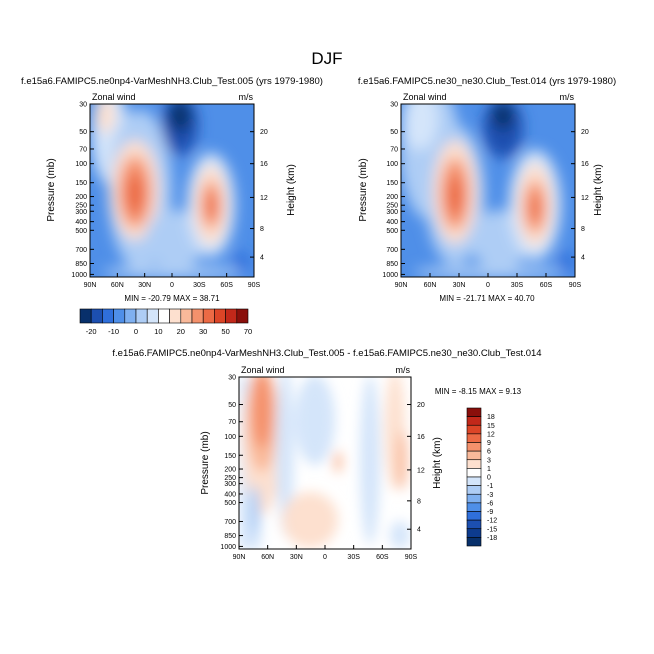 This screenshot has height=654, width=654. Describe the element at coordinates (488, 281) in the screenshot. I see `panel-2-x-ticks: 90N 60N 30N 0 30S 60S 90S` at that location.